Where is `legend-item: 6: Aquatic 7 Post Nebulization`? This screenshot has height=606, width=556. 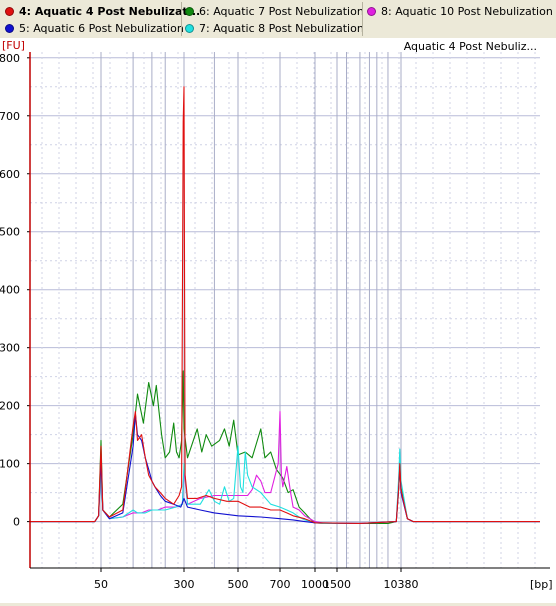
legend-item: 6: Aquatic 7 Post Nebulization is located at coordinates (274, 11).